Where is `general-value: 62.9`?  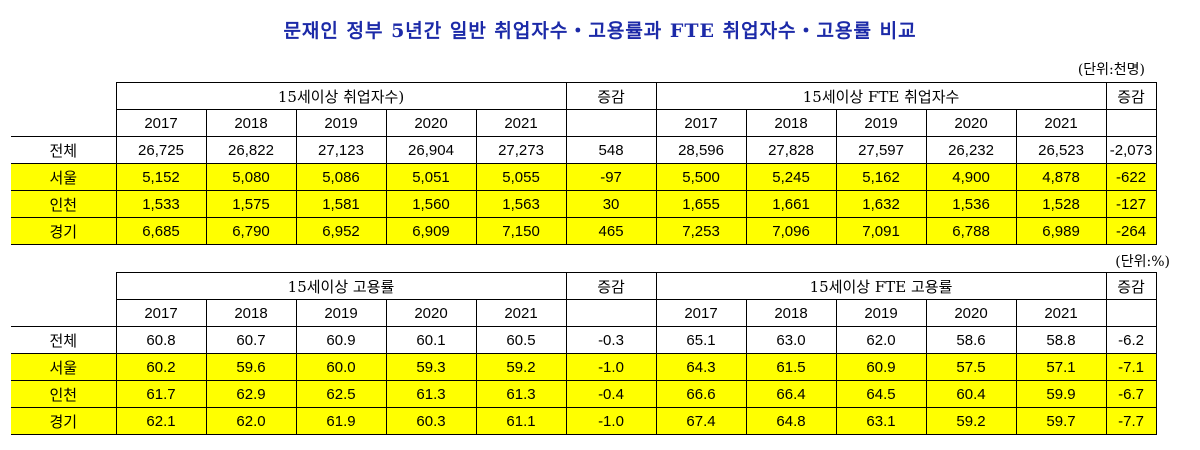 general-value: 62.9 is located at coordinates (251, 394).